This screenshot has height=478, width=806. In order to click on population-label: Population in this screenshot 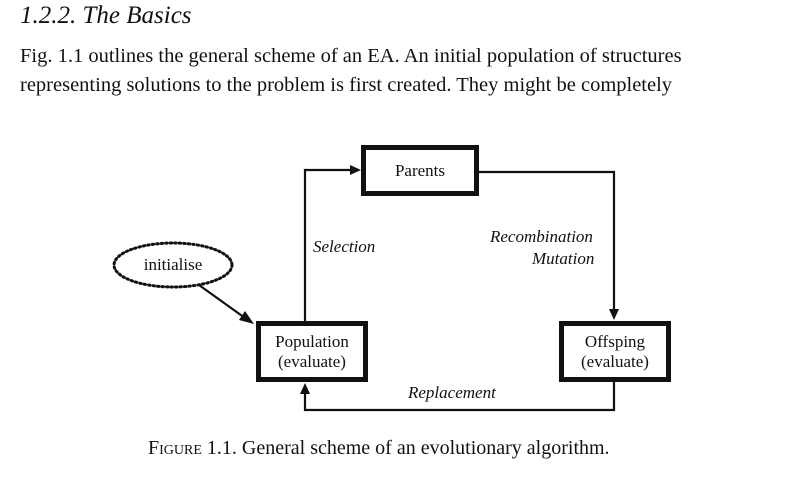, I will do `click(312, 341)`.